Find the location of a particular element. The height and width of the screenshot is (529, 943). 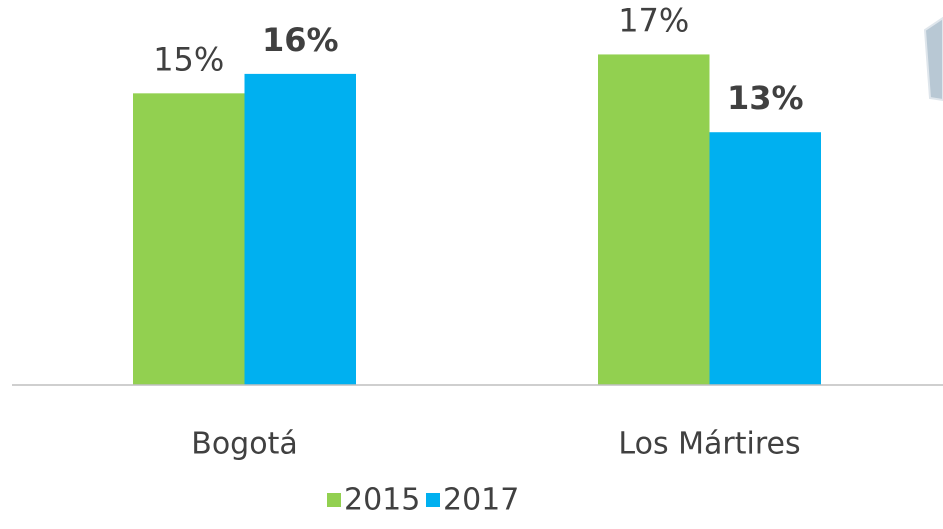

legend-label: 2017 is located at coordinates (481, 500).